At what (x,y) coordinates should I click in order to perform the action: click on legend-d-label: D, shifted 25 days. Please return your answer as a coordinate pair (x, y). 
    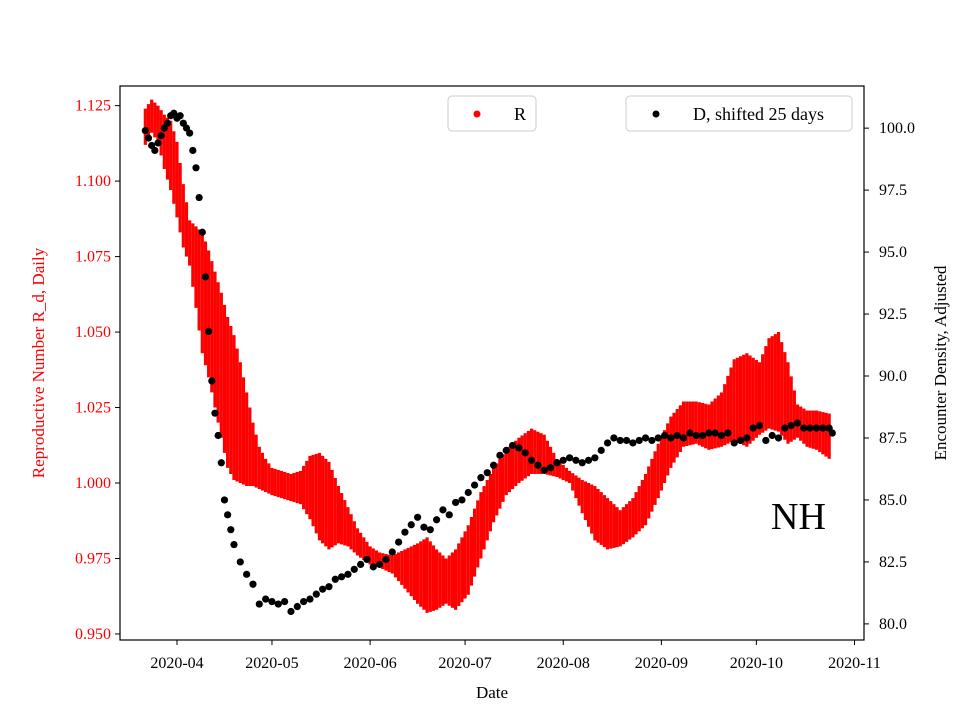
    Looking at the image, I should click on (758, 114).